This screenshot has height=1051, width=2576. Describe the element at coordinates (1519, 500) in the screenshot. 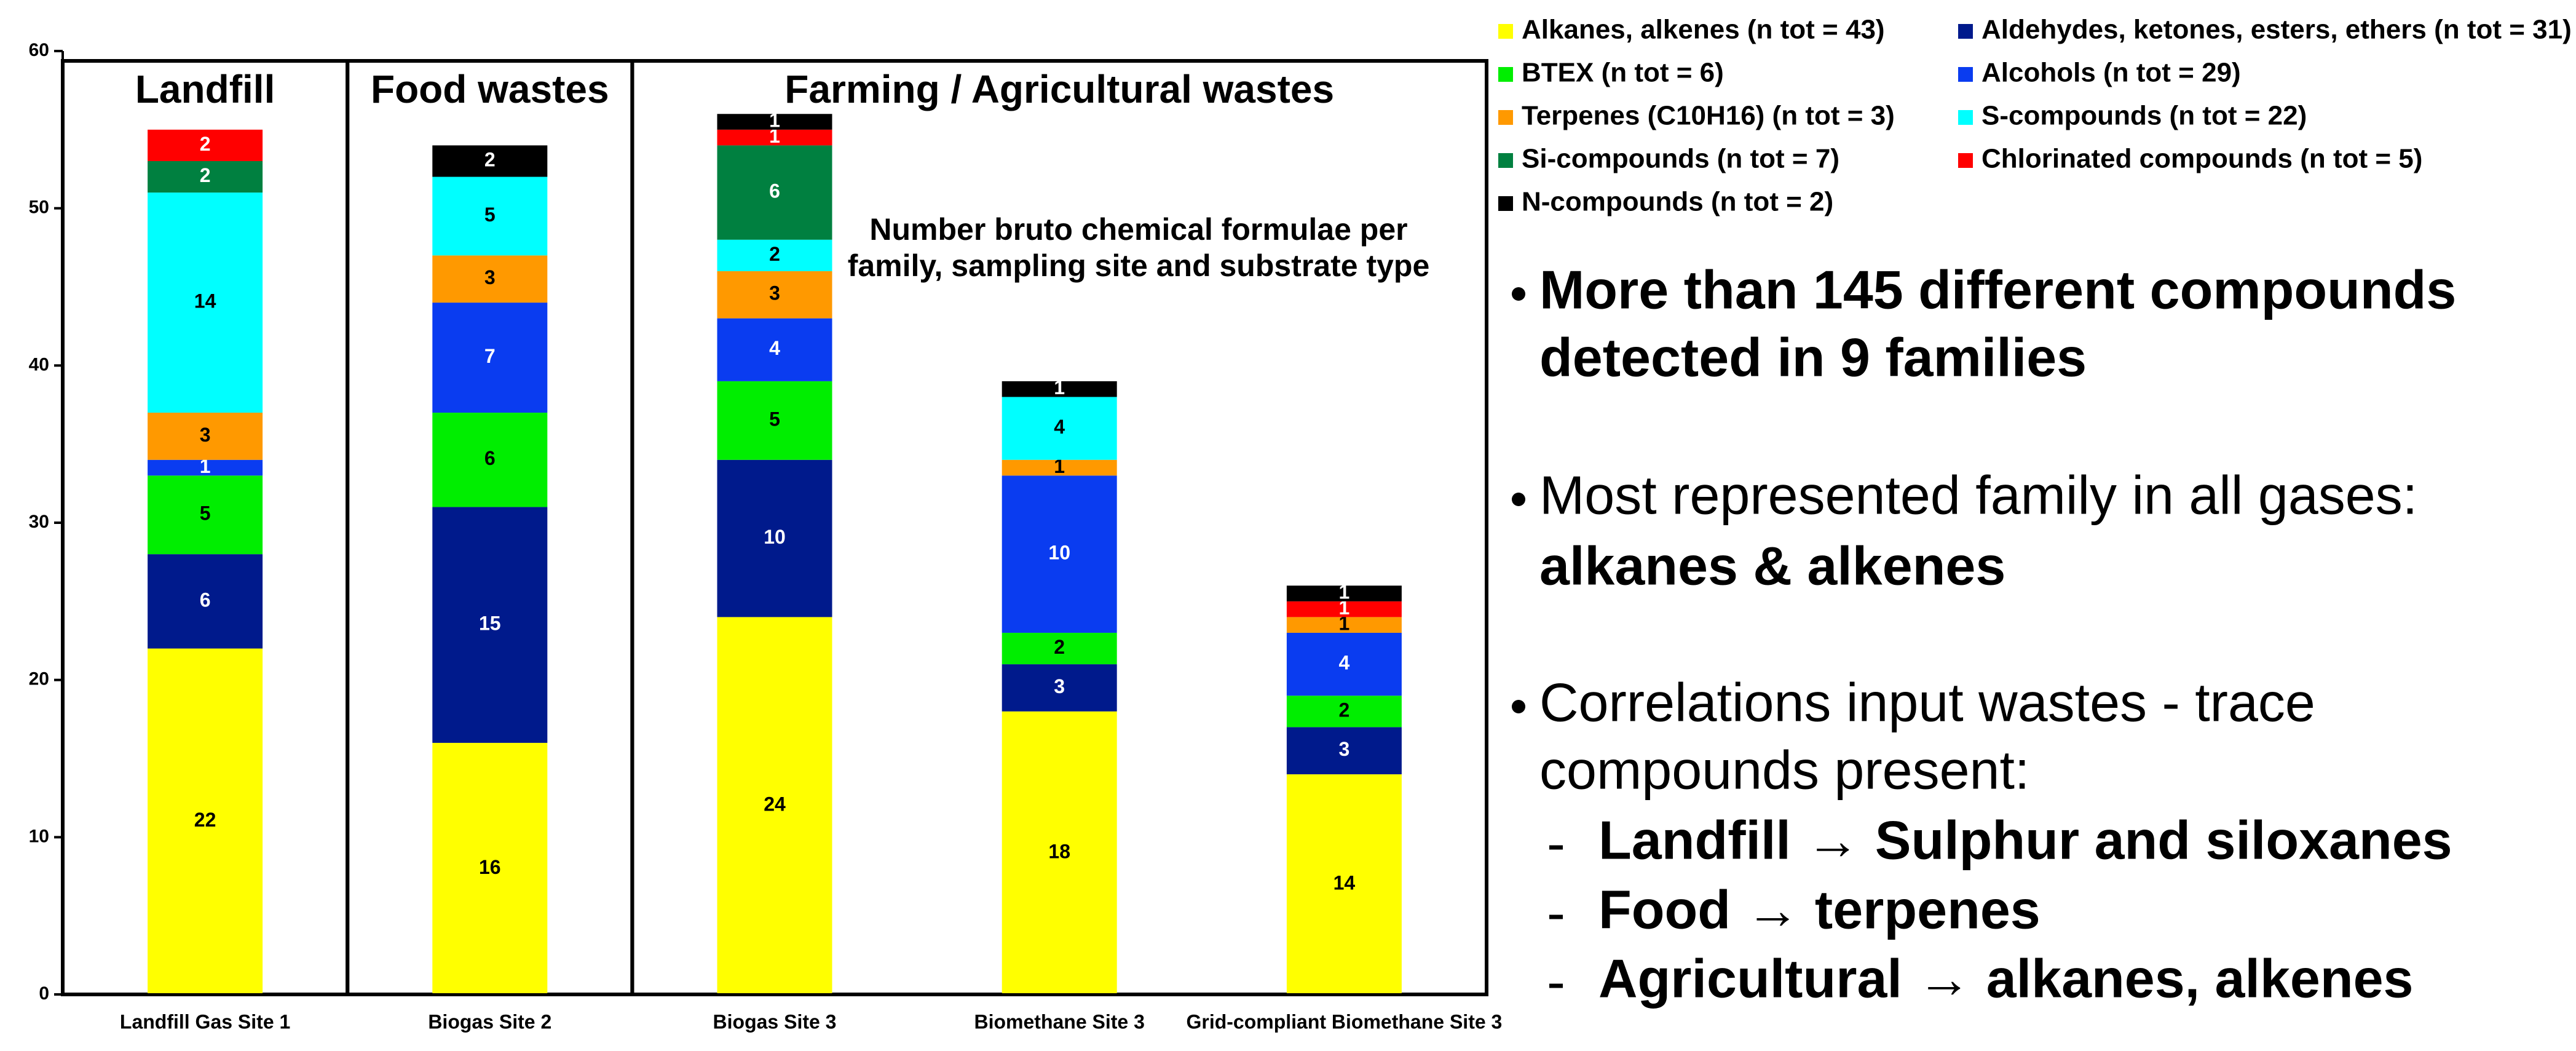

I see `bullet` at that location.